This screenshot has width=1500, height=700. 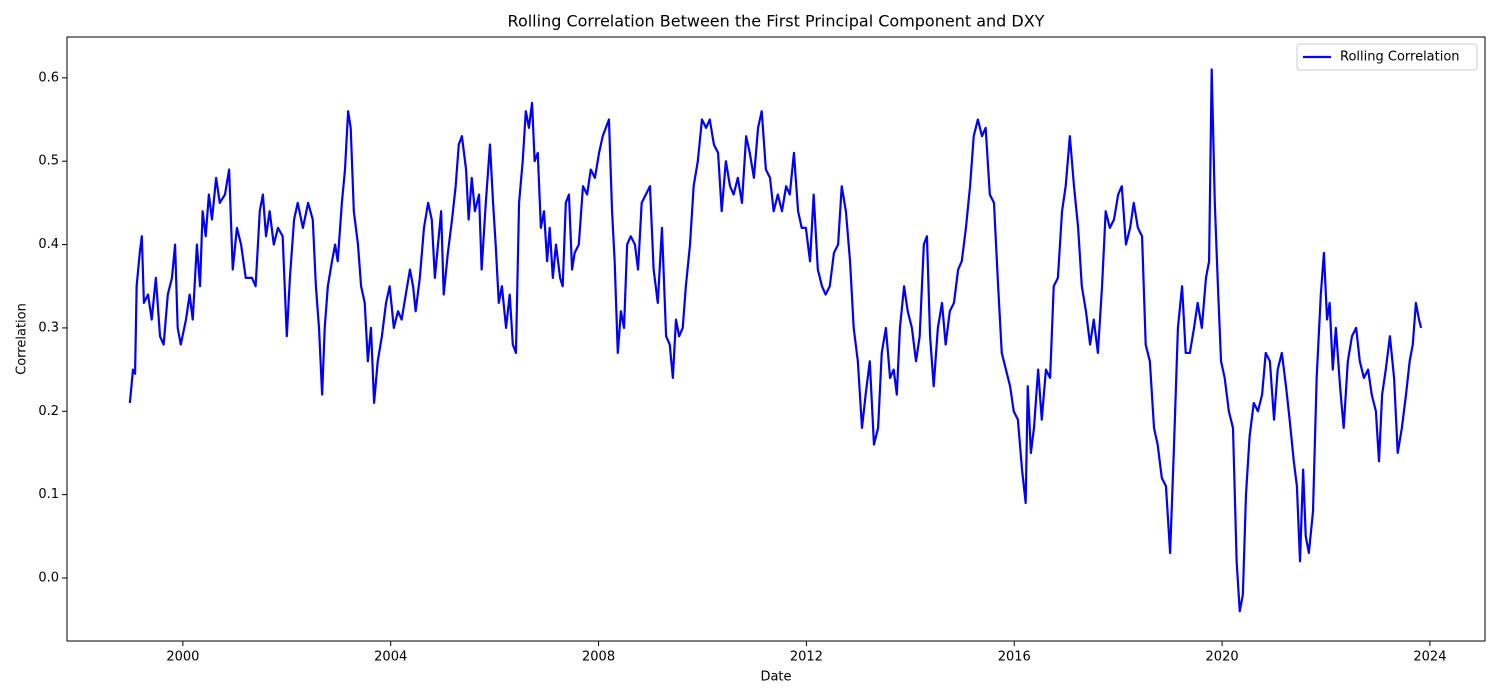 I want to click on y-tick-label: 0.0, so click(x=48, y=577).